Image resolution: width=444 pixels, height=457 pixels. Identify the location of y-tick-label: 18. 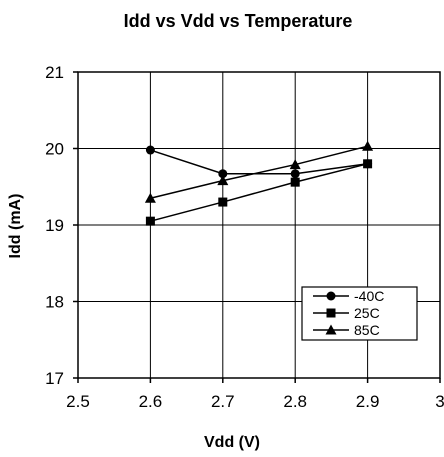
(54, 302).